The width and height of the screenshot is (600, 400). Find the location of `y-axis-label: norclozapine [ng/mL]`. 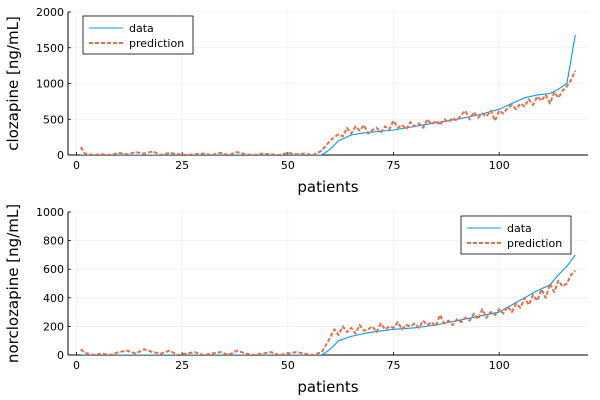

y-axis-label: norclozapine [ng/mL] is located at coordinates (13, 283).